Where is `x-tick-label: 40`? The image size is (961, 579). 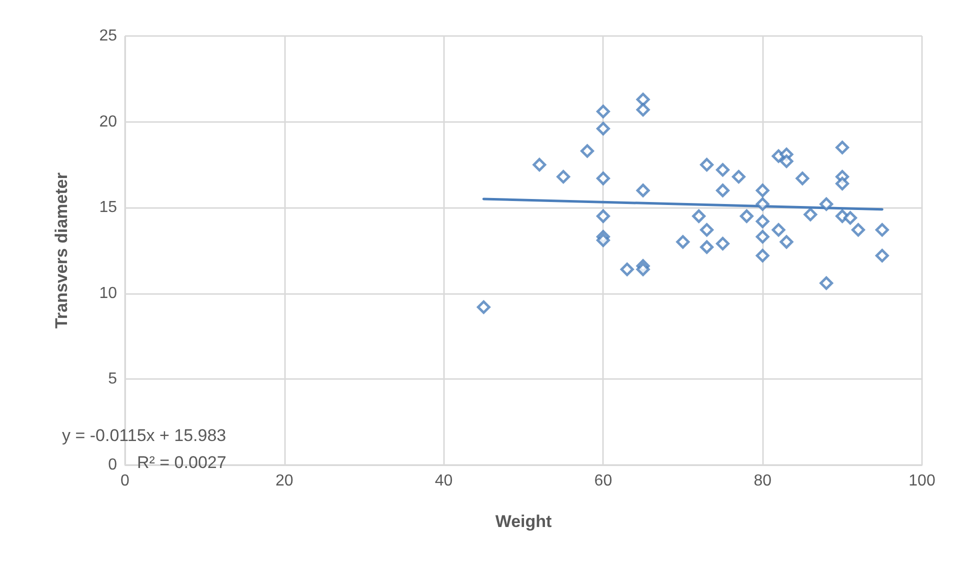
x-tick-label: 40 is located at coordinates (443, 481).